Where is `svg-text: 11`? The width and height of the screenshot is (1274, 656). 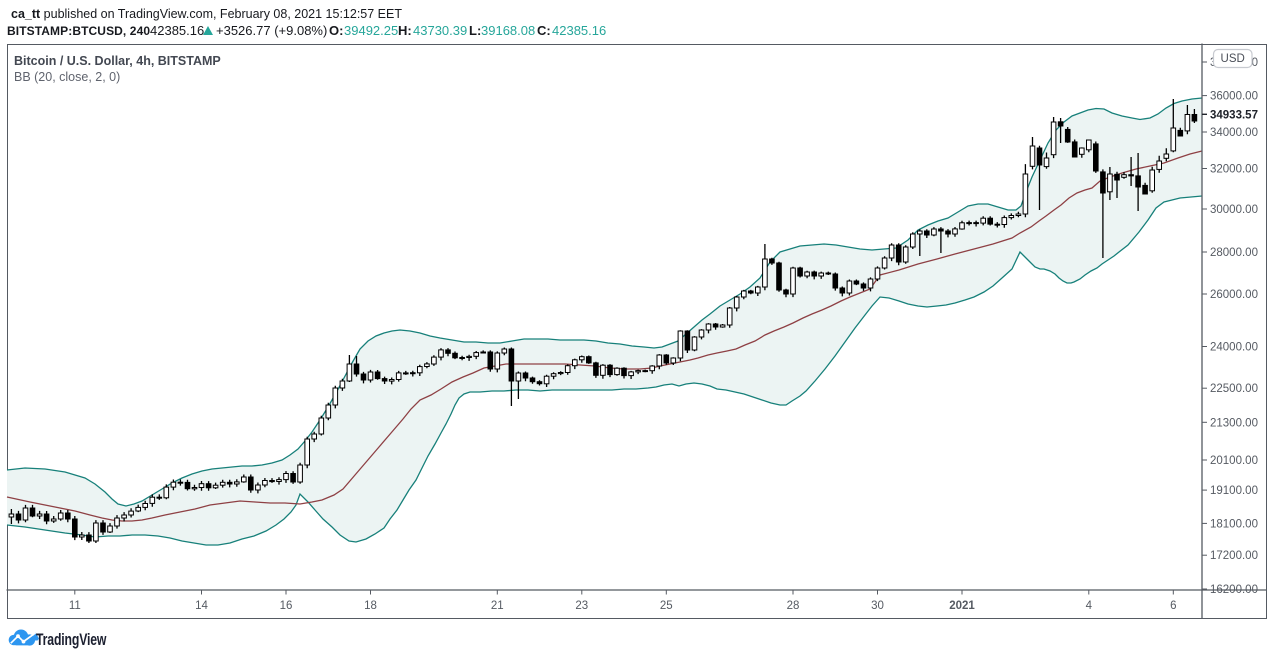
svg-text: 11 is located at coordinates (75, 606).